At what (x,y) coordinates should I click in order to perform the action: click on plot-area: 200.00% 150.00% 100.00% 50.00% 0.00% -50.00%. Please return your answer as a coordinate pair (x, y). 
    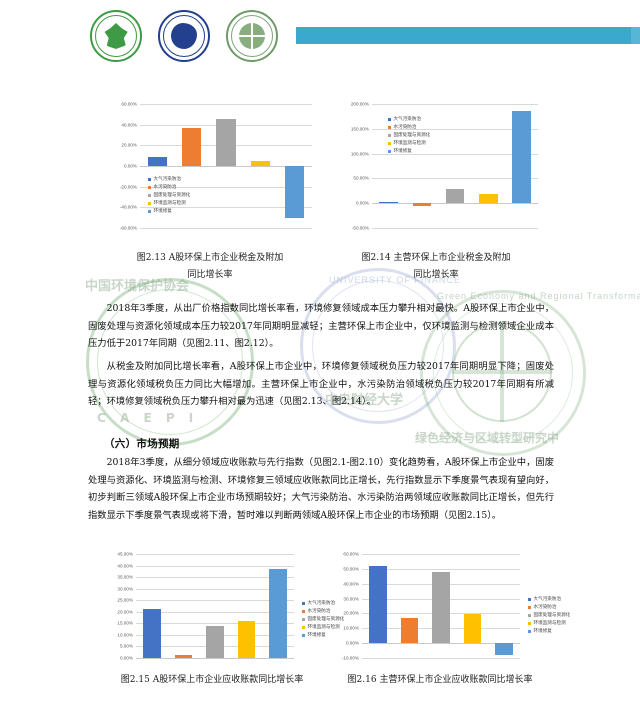
    Looking at the image, I should click on (444, 166).